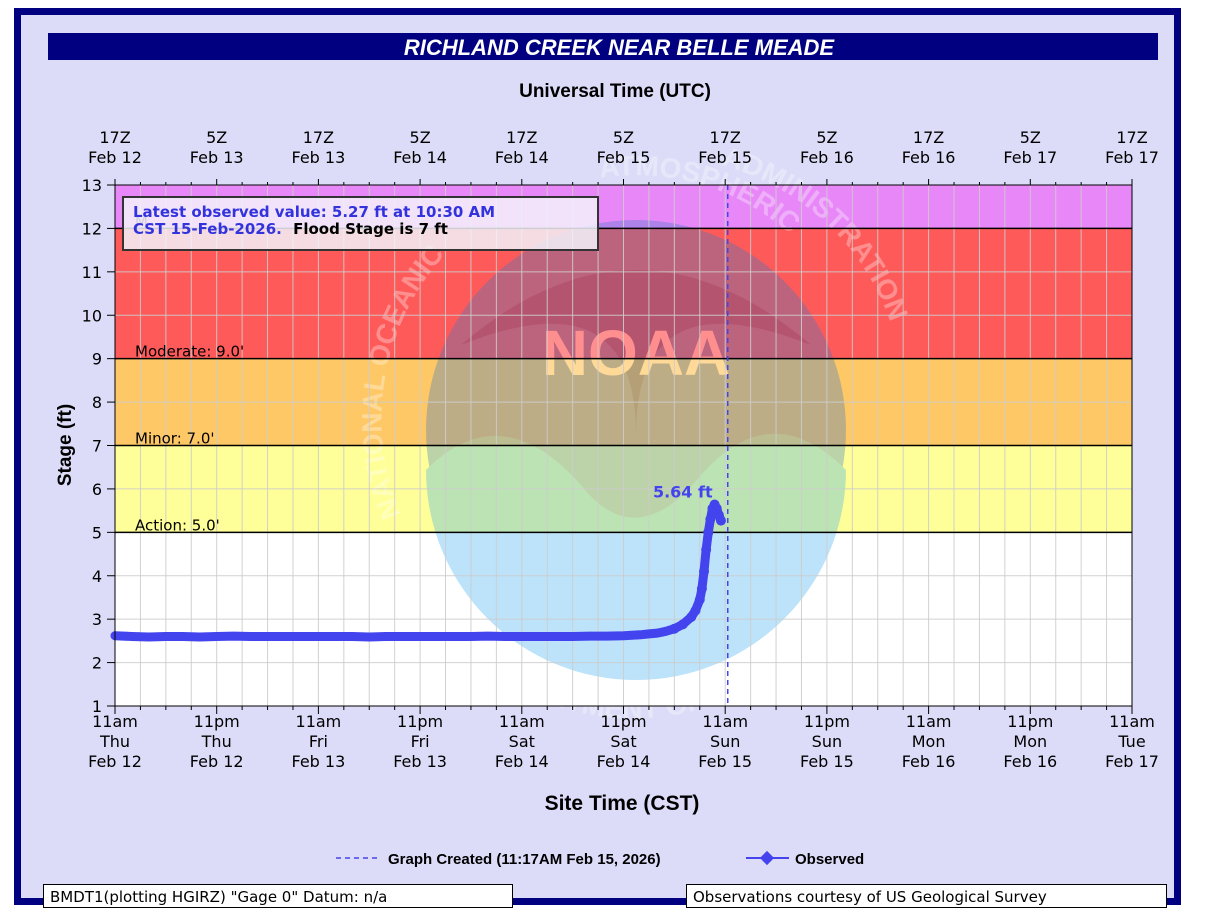  What do you see at coordinates (97, 446) in the screenshot?
I see `y-tick-label: 7` at bounding box center [97, 446].